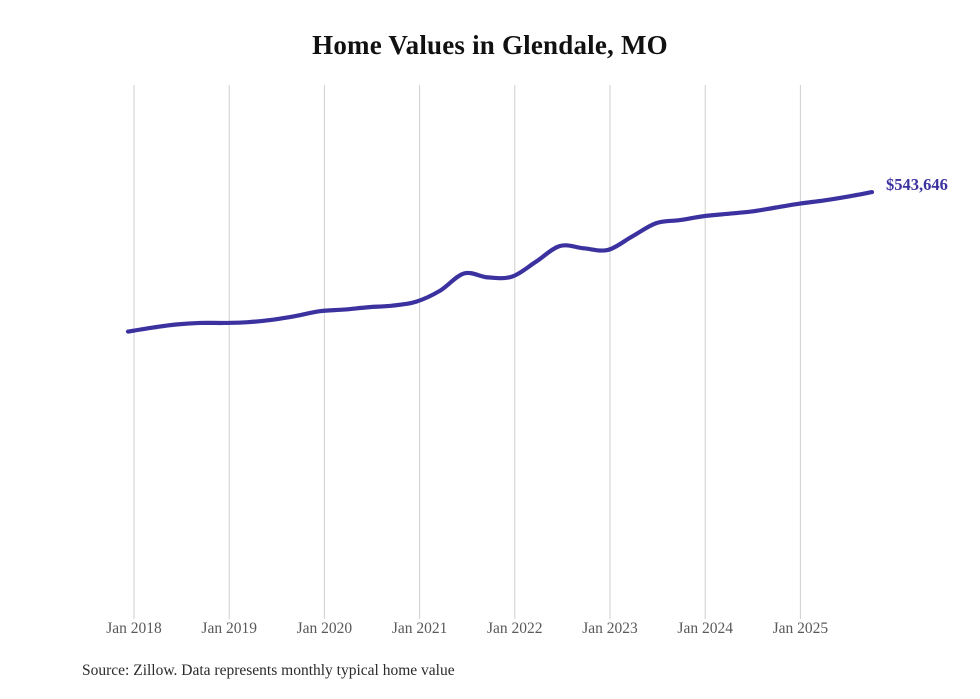 The width and height of the screenshot is (980, 699). What do you see at coordinates (419, 628) in the screenshot?
I see `x-axis-tick-label: Jan 2021` at bounding box center [419, 628].